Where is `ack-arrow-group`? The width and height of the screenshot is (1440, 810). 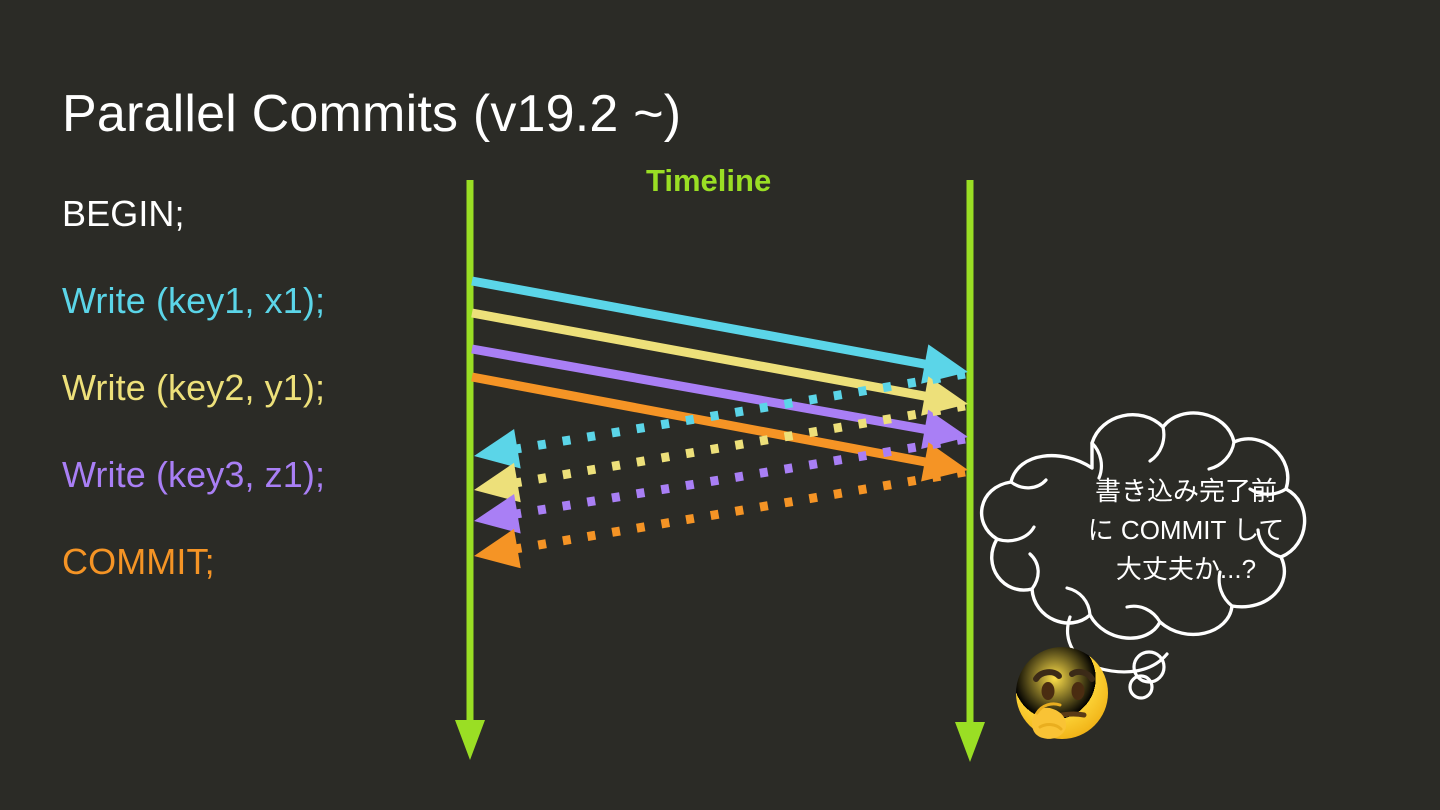
ack-arrow-group is located at coordinates (720, 469).